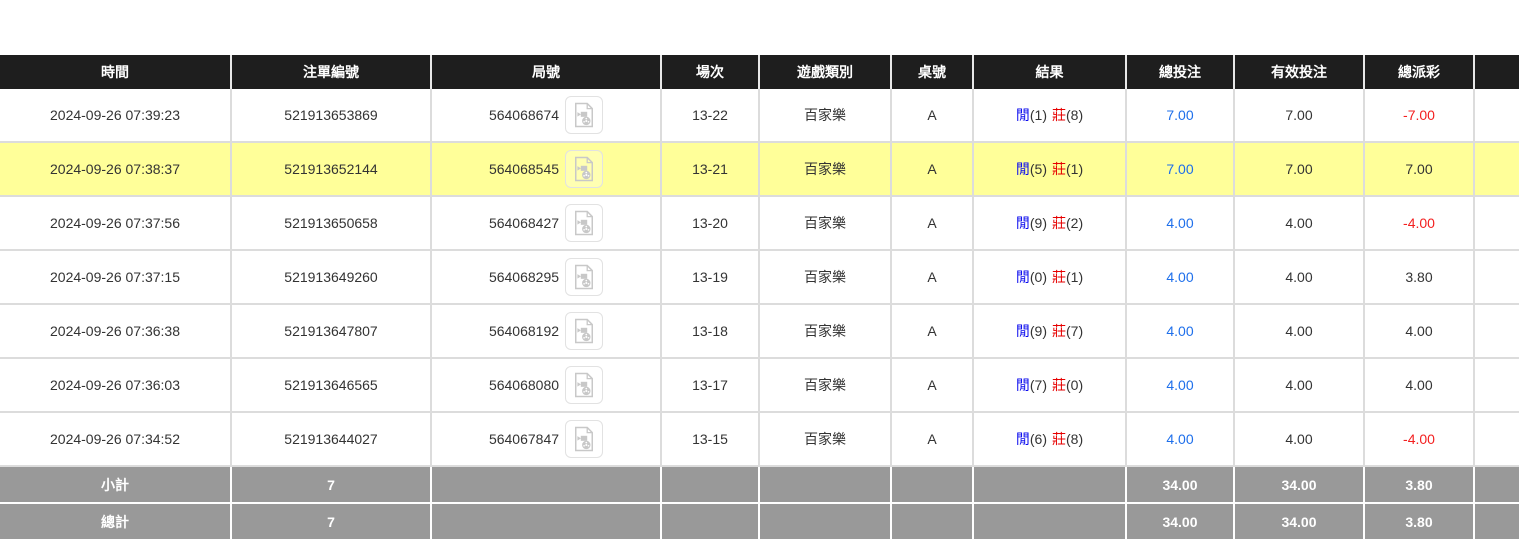 Image resolution: width=1519 pixels, height=554 pixels. I want to click on subtotal-empty-session, so click(711, 485).